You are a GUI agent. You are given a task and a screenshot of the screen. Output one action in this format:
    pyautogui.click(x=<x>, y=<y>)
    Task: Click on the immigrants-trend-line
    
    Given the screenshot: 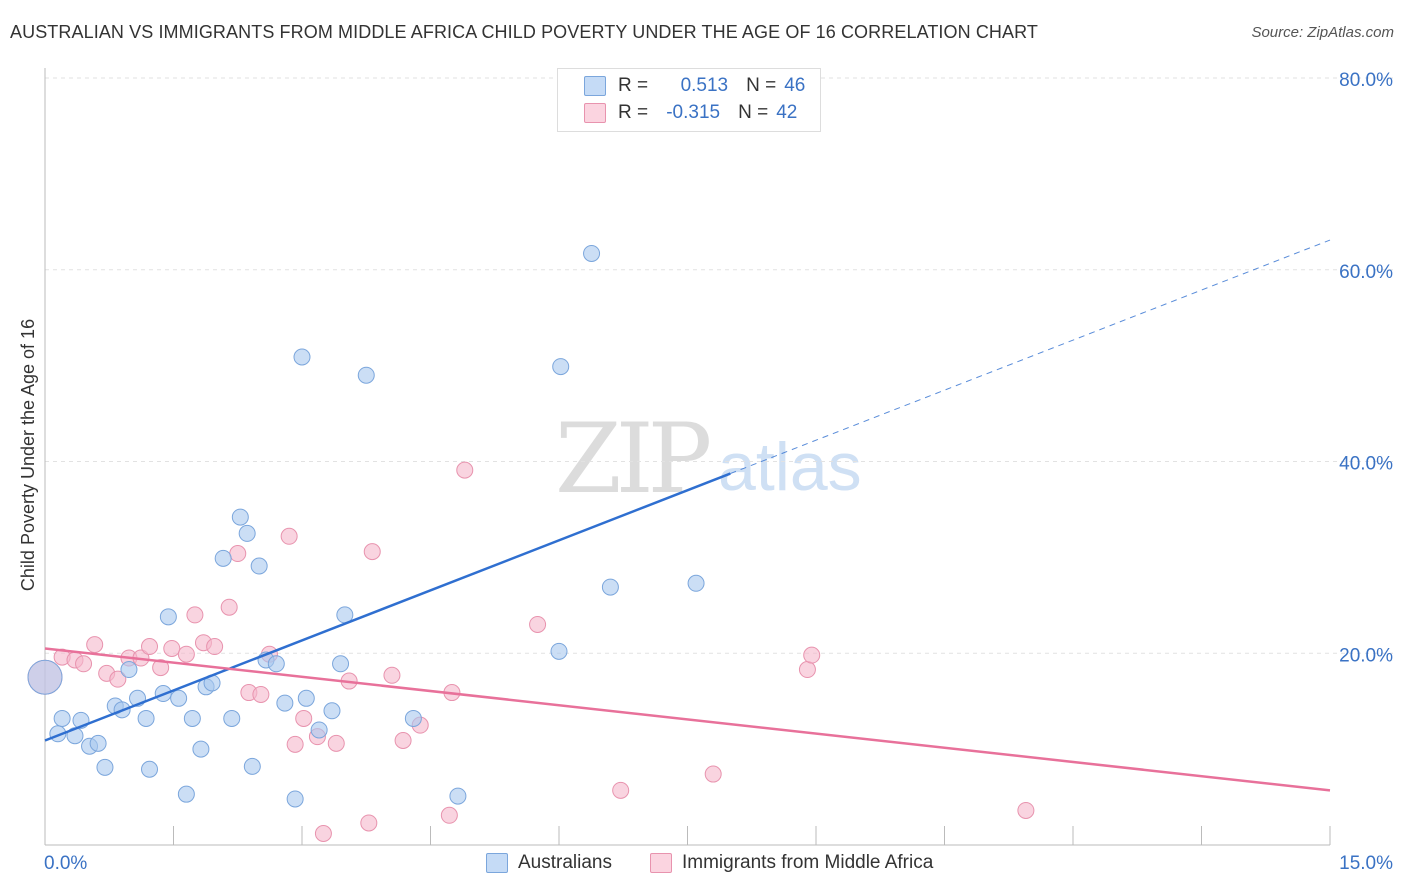 What is the action you would take?
    pyautogui.click(x=687, y=719)
    